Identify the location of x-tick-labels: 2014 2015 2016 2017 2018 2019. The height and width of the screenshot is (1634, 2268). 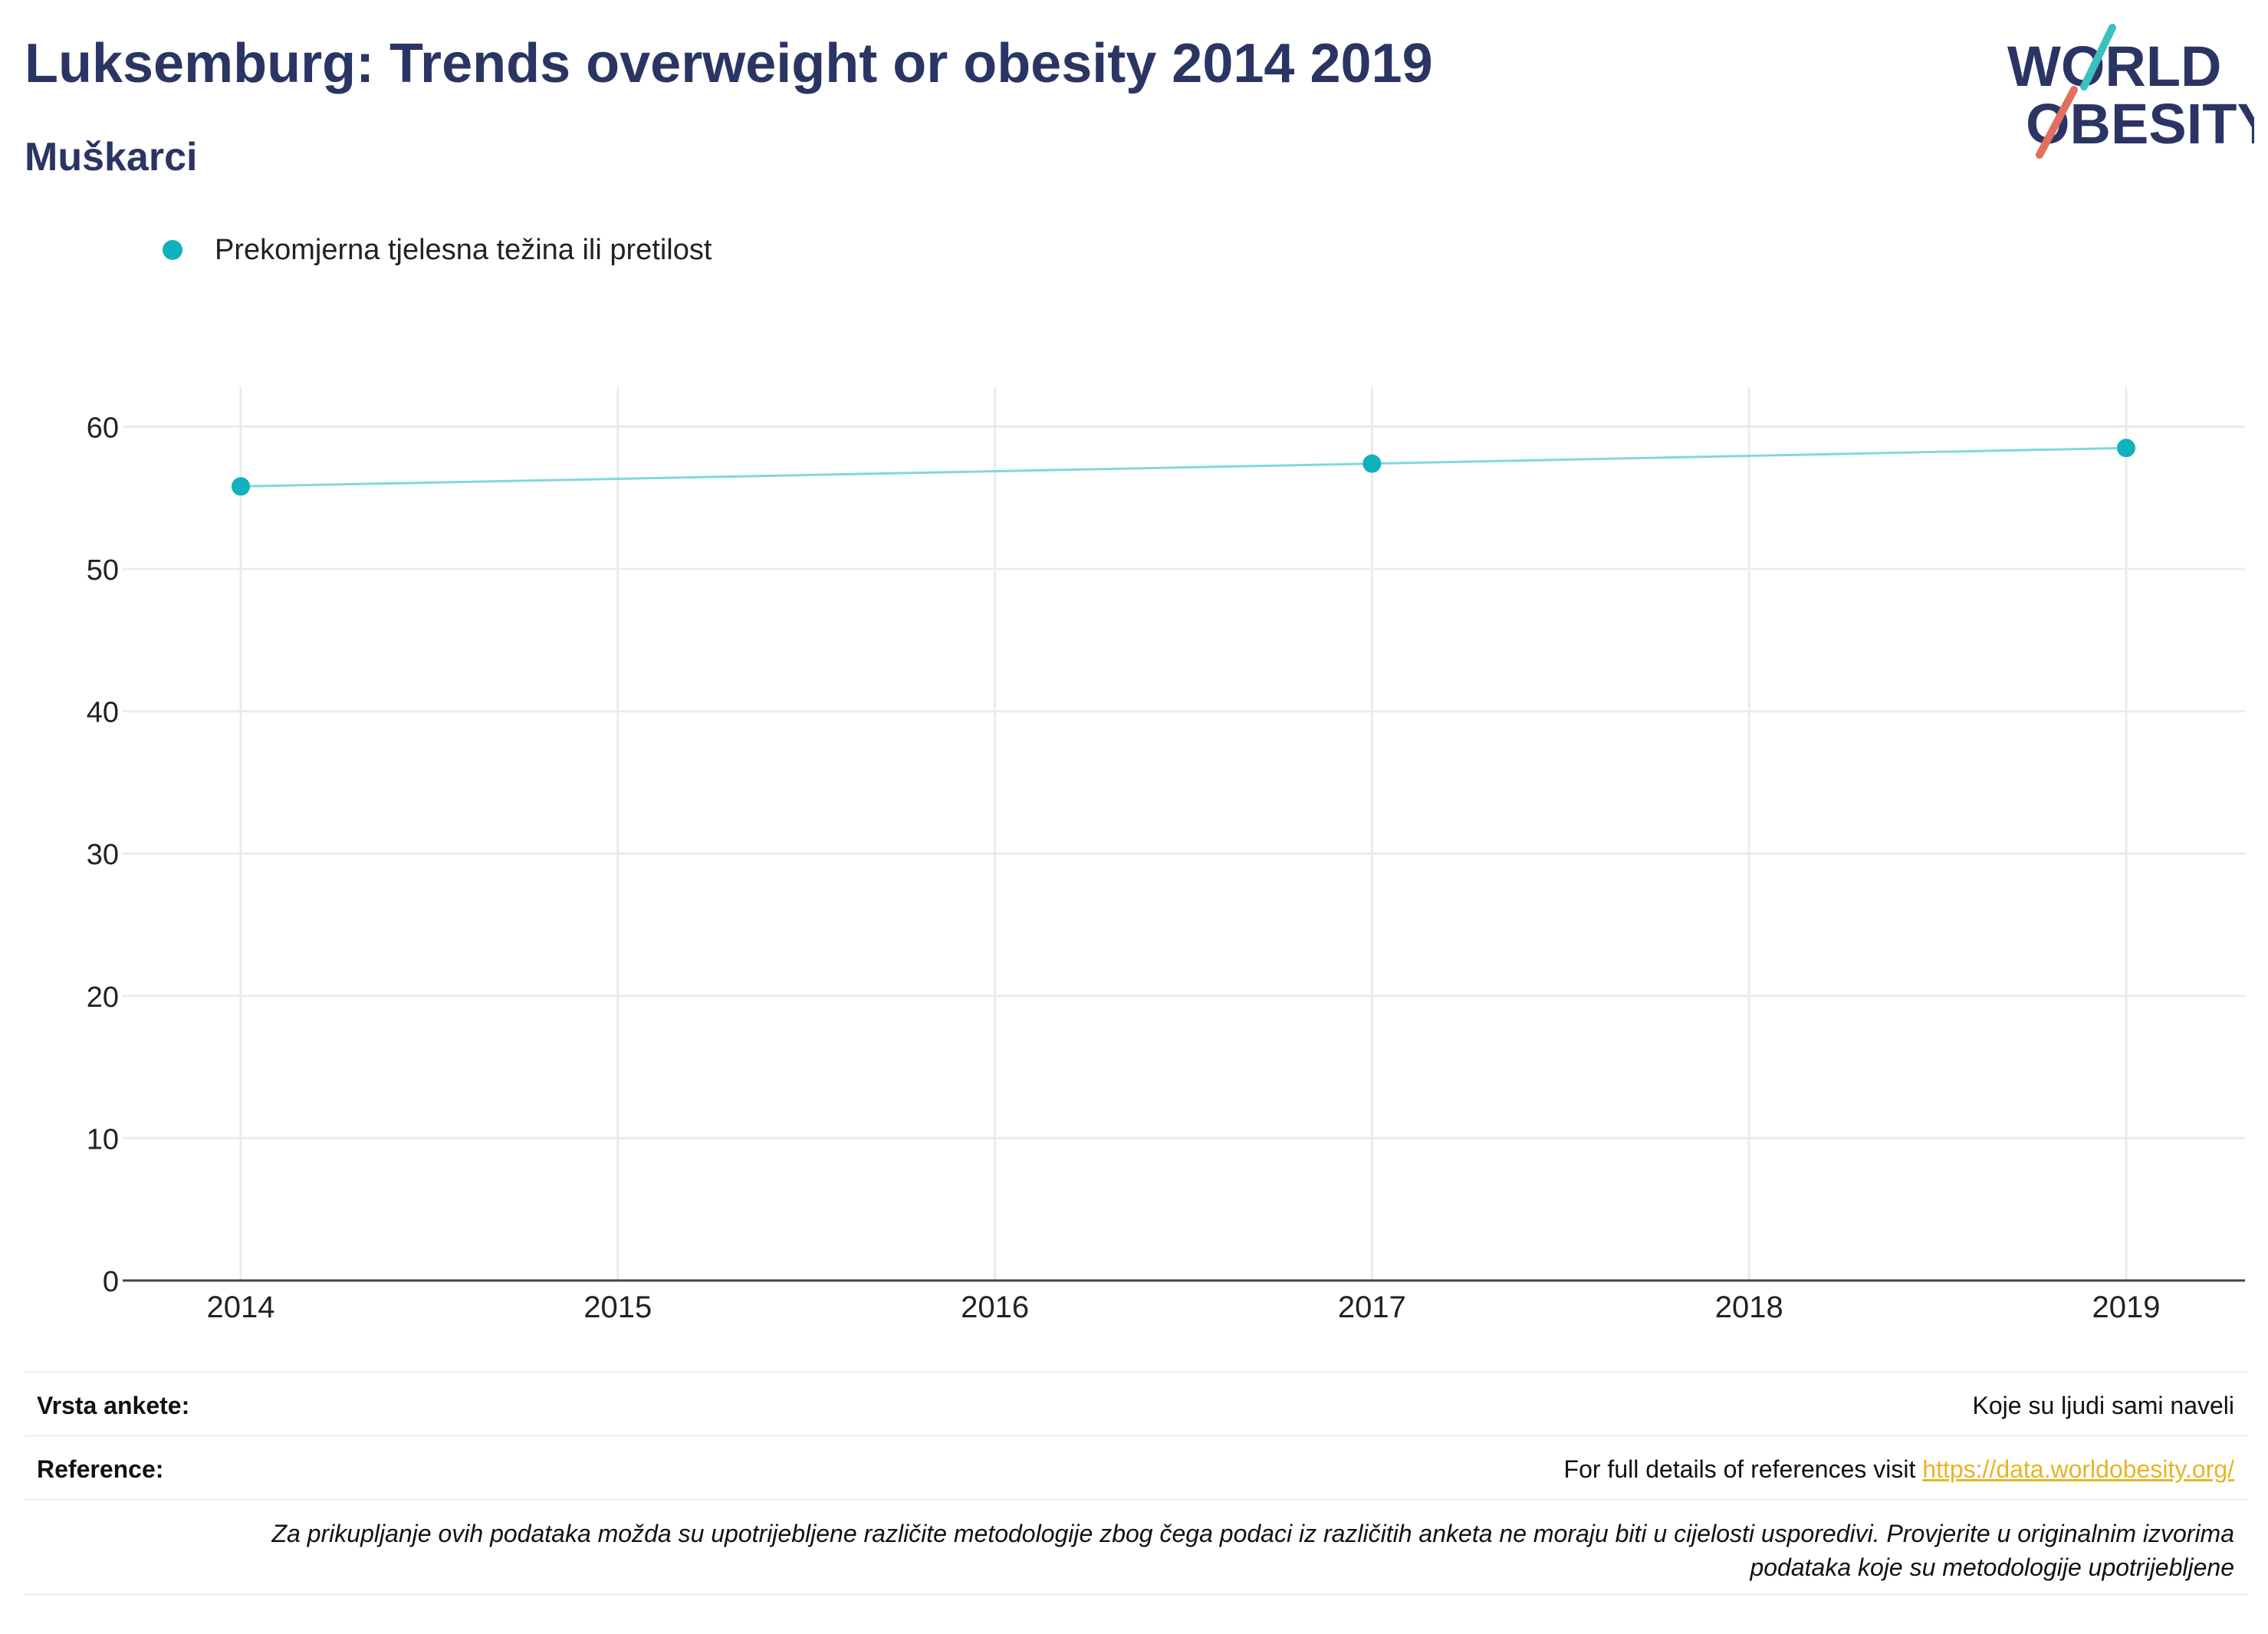
(1184, 1307).